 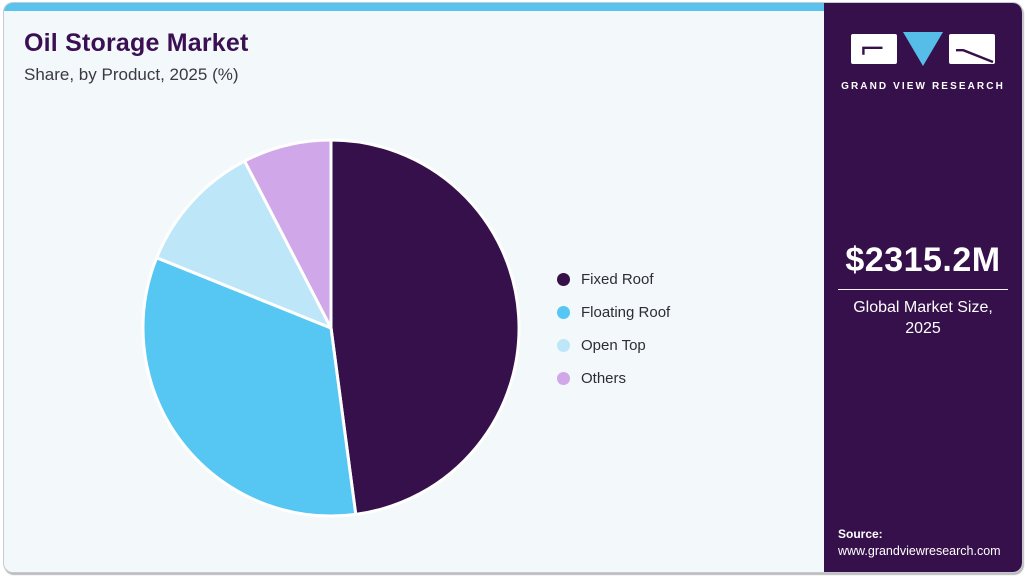 I want to click on legend-label-fixed-roof: Fixed Roof, so click(x=617, y=279).